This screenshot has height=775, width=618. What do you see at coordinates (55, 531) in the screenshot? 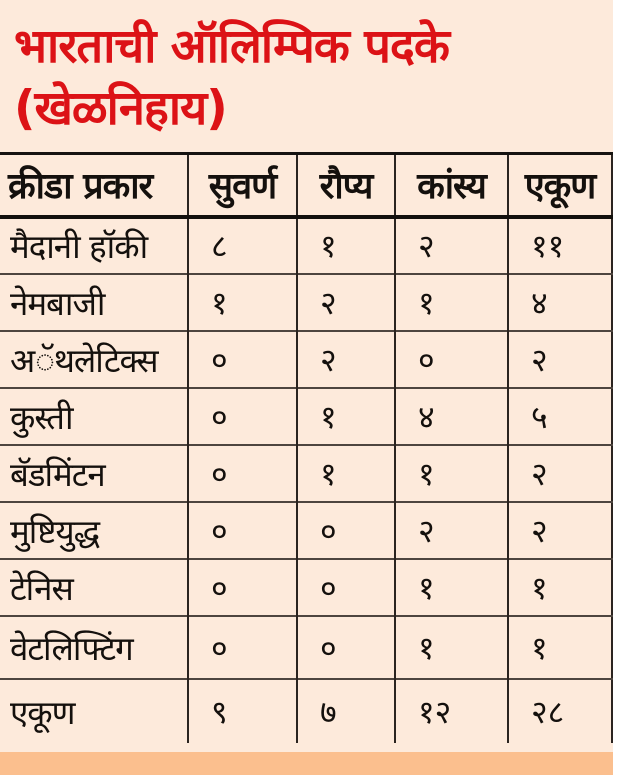
I see `sport-name-cell: मुष्टियुद्ध` at bounding box center [55, 531].